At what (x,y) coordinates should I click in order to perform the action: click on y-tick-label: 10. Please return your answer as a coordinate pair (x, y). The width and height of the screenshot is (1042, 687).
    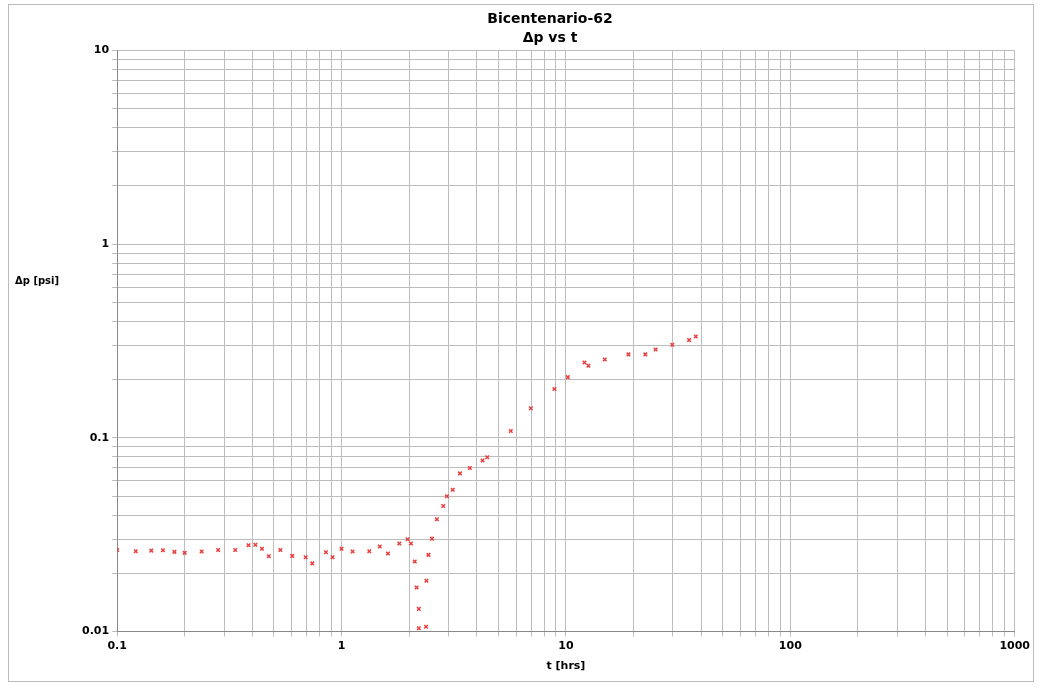
    Looking at the image, I should click on (101, 50).